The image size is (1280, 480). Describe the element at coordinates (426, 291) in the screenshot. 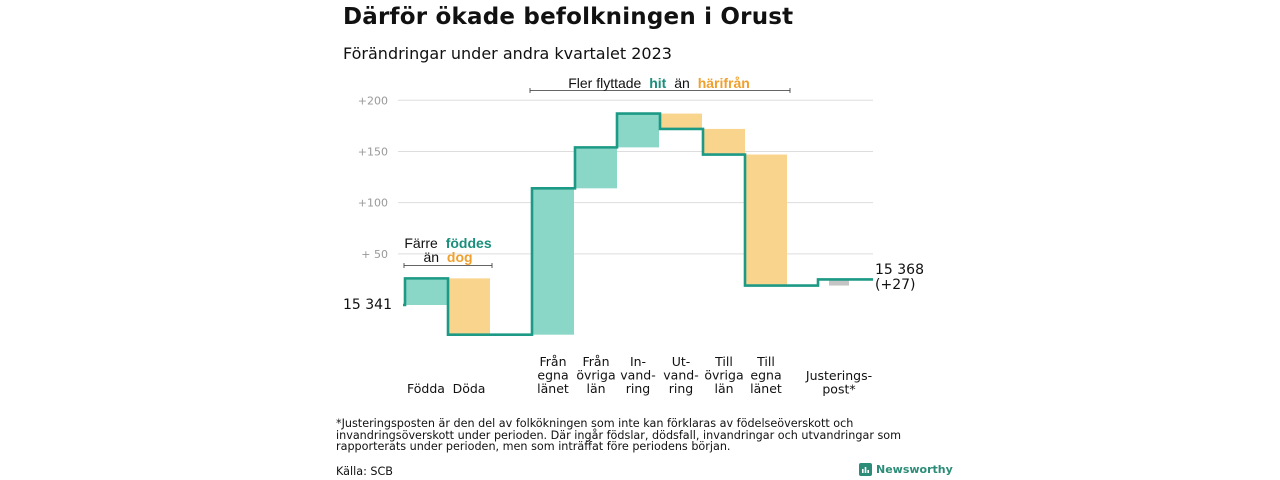

I see `bar-fodda` at that location.